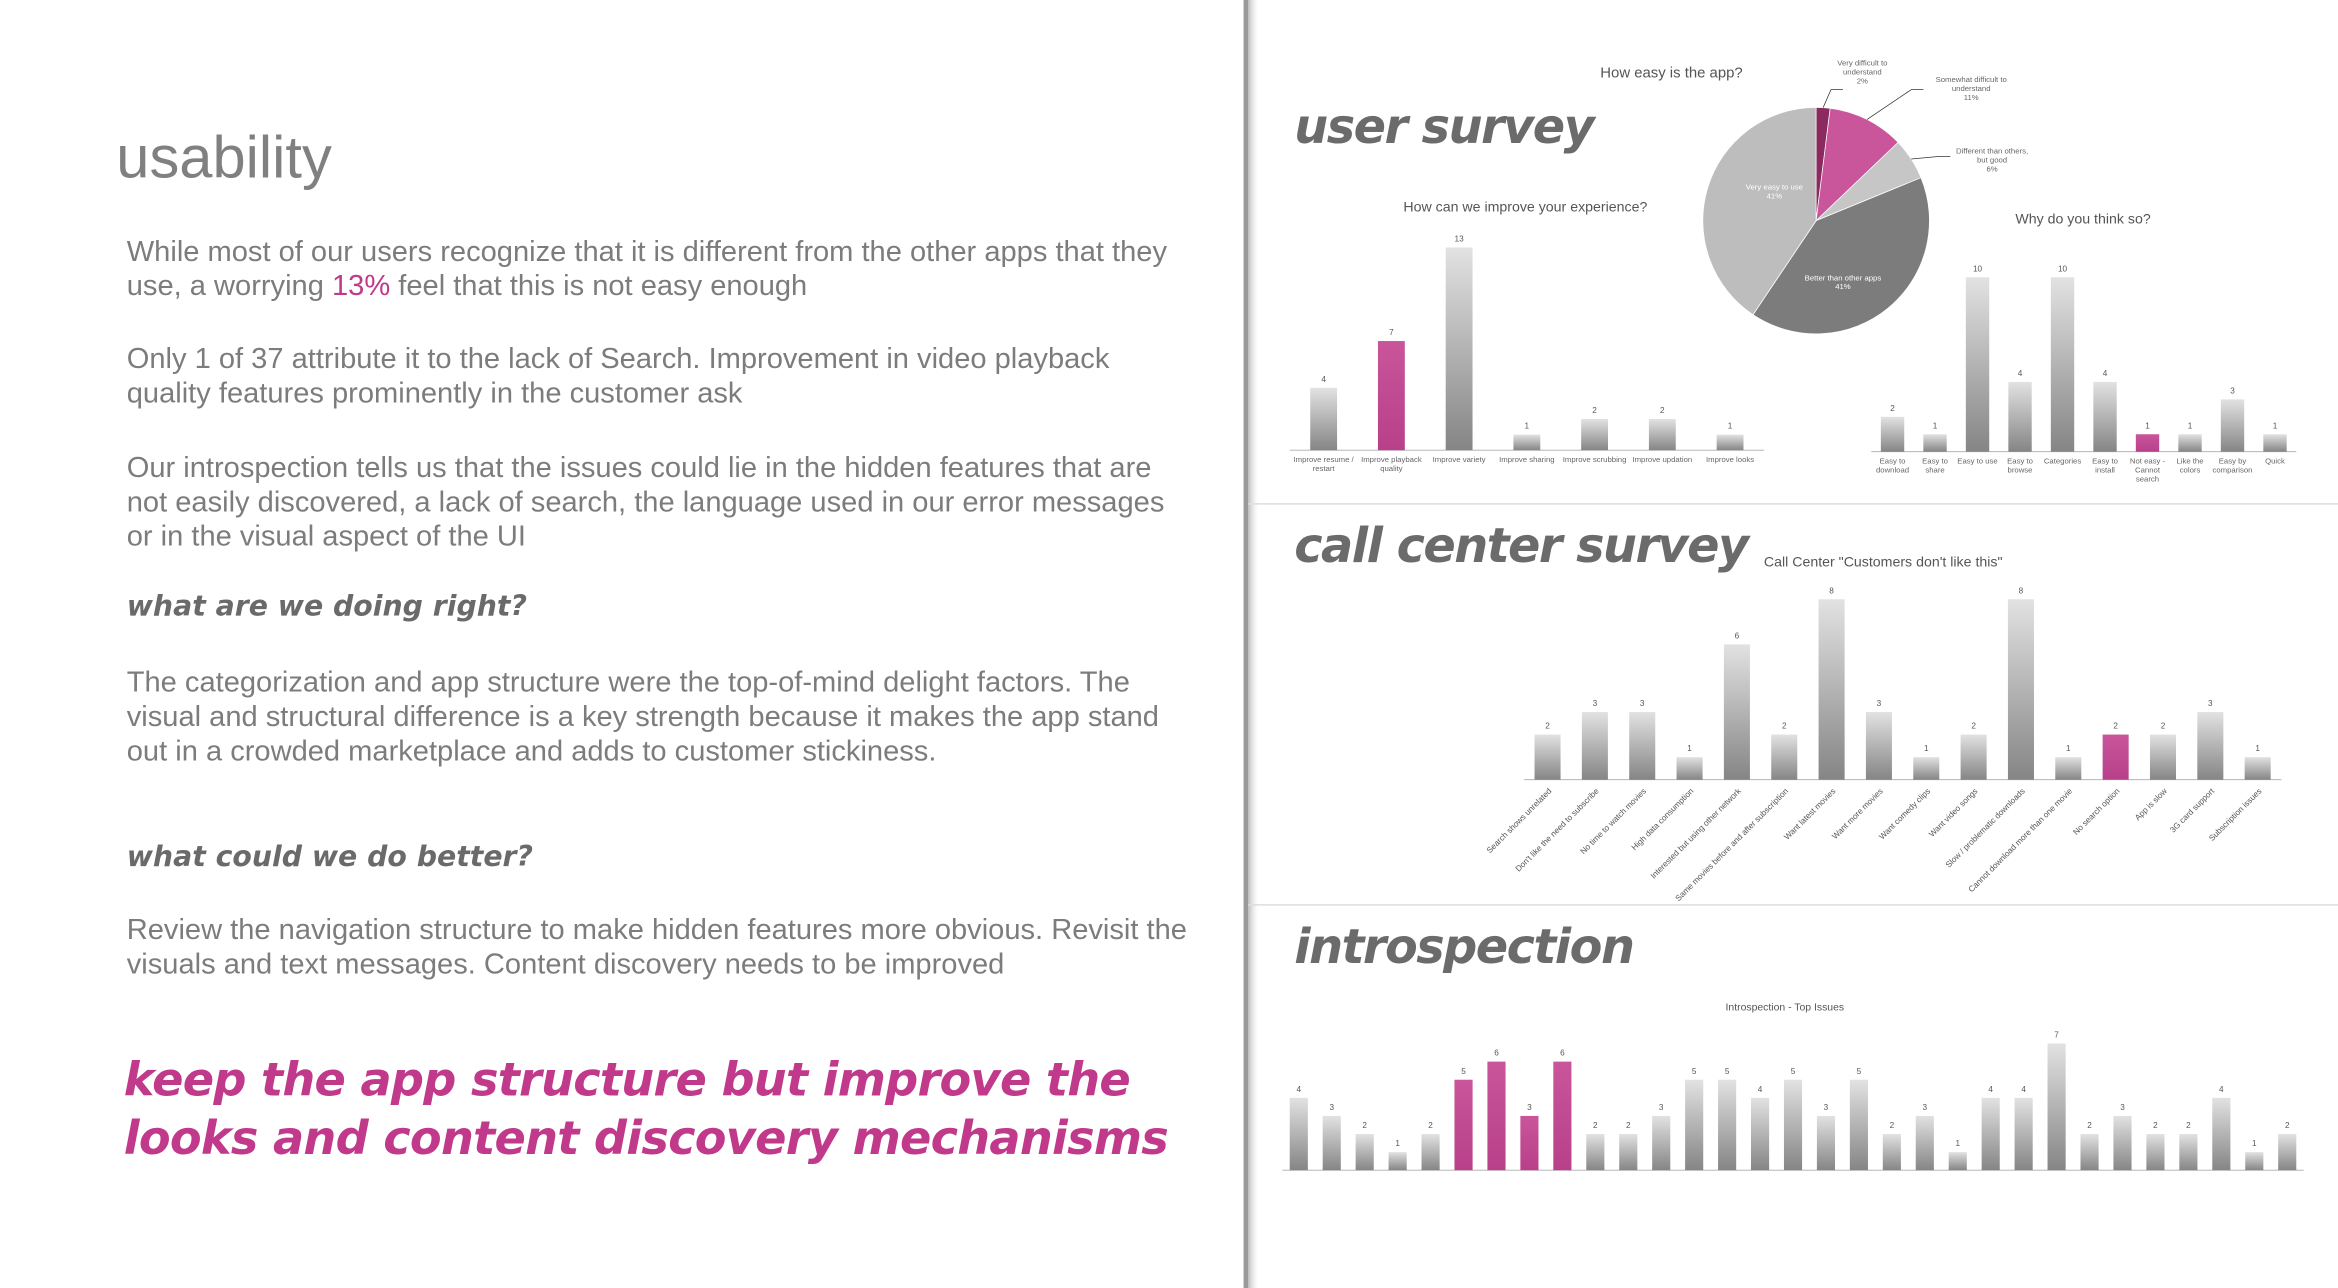 Image resolution: width=2338 pixels, height=1288 pixels. Describe the element at coordinates (1971, 85) in the screenshot. I see `text: Somewhat difficult to understand` at that location.